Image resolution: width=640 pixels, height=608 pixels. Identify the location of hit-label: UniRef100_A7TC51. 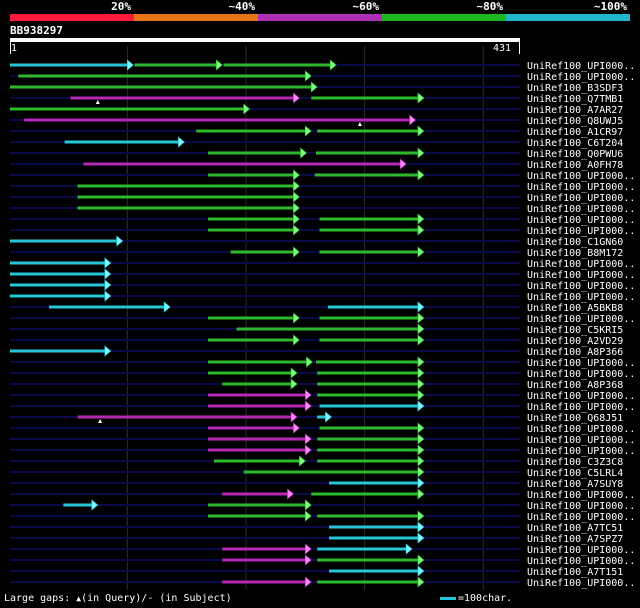
(575, 528).